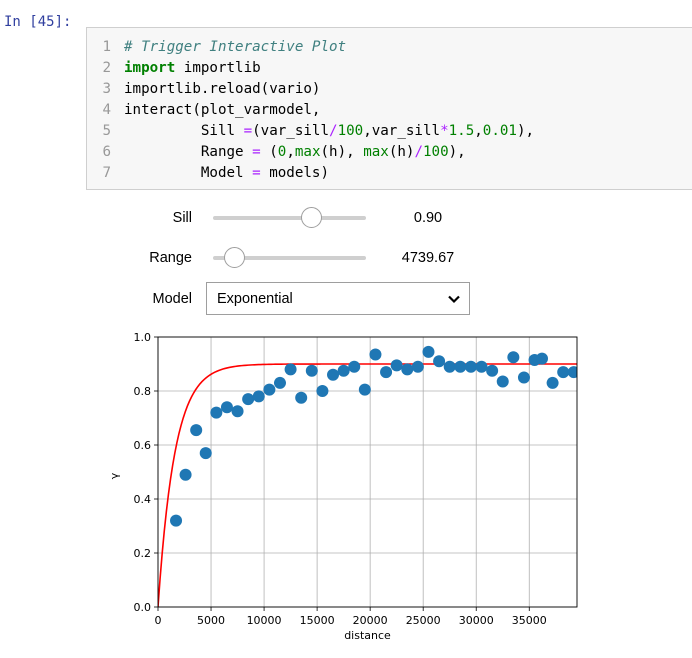 Image resolution: width=692 pixels, height=658 pixels. What do you see at coordinates (192, 68) in the screenshot?
I see `code-text: import importlib` at bounding box center [192, 68].